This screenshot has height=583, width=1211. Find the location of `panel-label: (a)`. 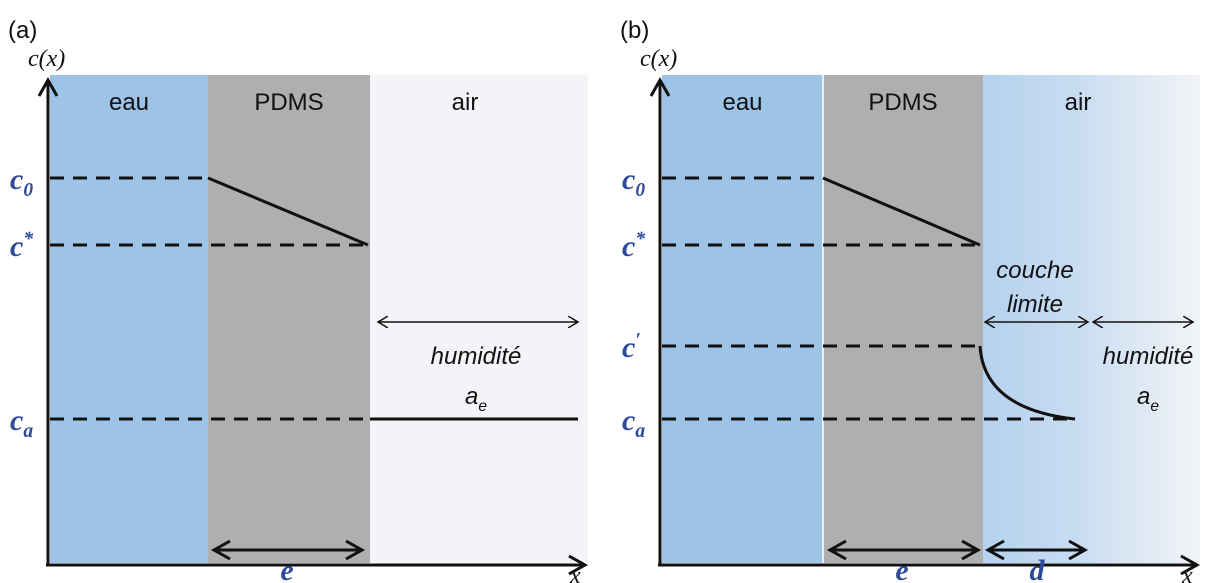

panel-label: (a) is located at coordinates (22, 30).